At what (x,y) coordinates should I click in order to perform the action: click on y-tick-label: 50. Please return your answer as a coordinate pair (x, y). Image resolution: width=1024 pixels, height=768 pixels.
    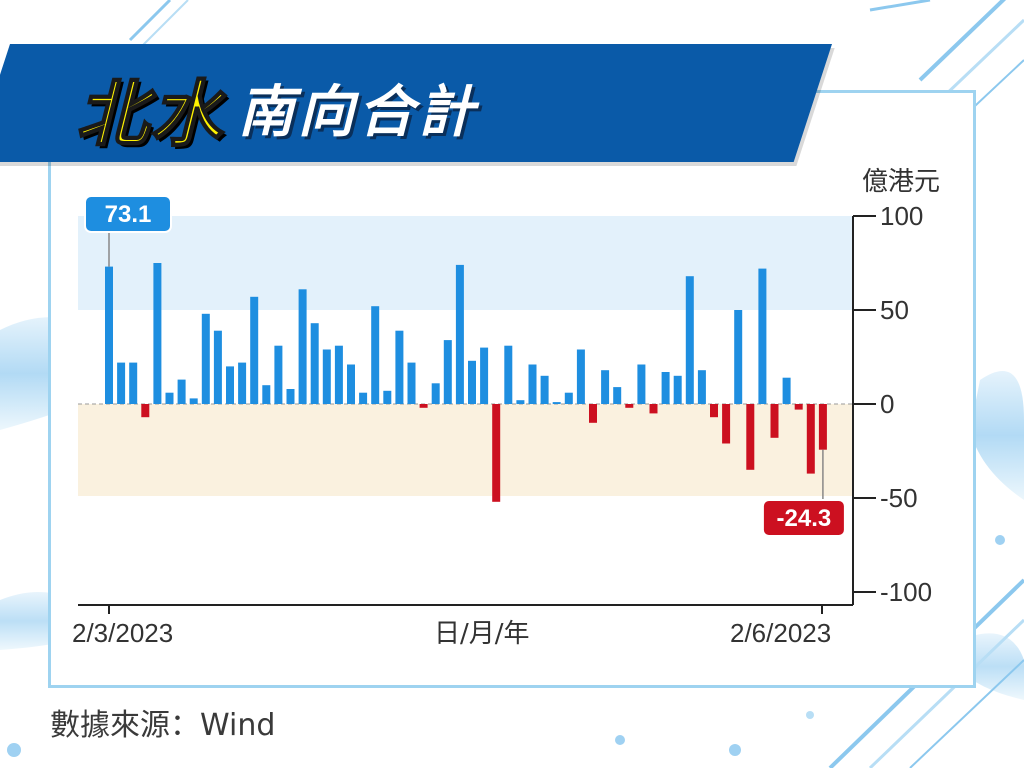
    Looking at the image, I should click on (894, 310).